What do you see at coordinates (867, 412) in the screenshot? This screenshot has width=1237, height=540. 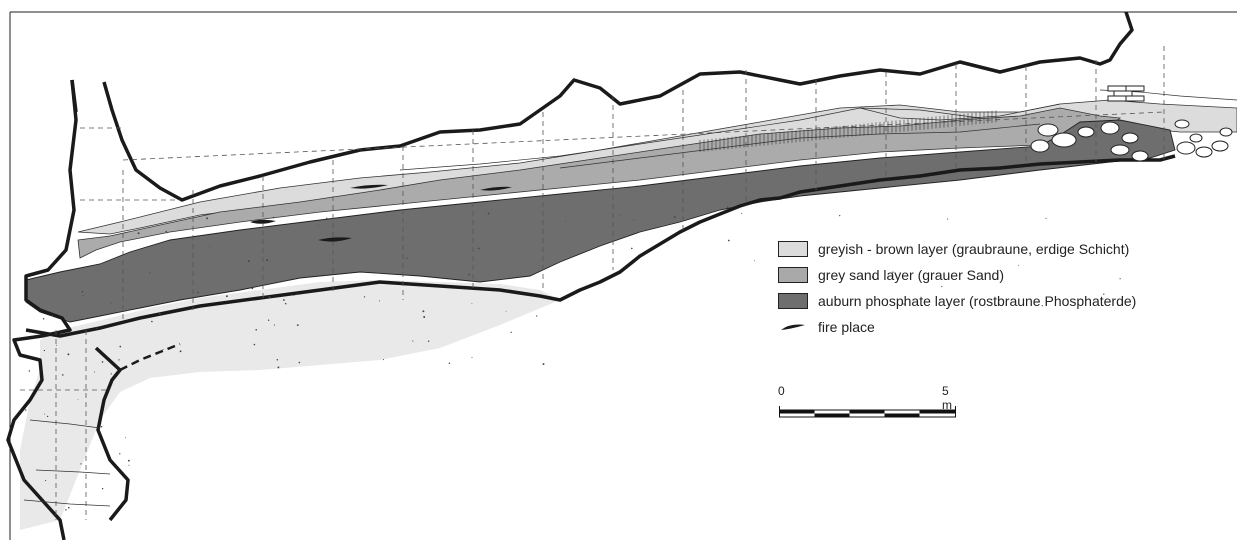 I see `scale-bar-graphic` at bounding box center [867, 412].